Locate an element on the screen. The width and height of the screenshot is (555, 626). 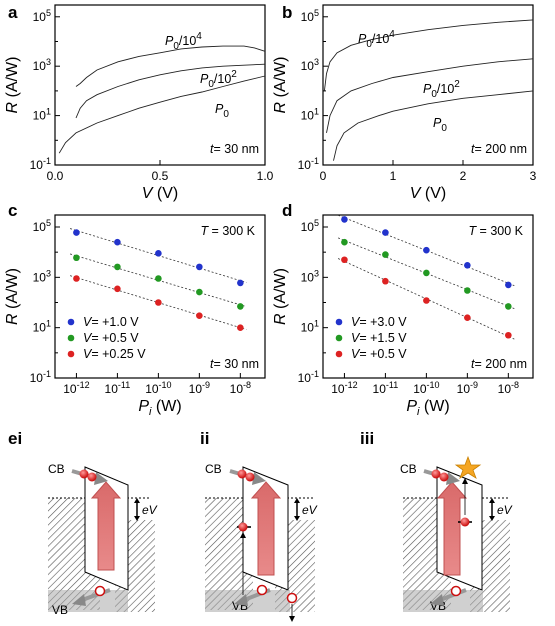
band-diagram-ei: CB VB eV is located at coordinates (103, 539).